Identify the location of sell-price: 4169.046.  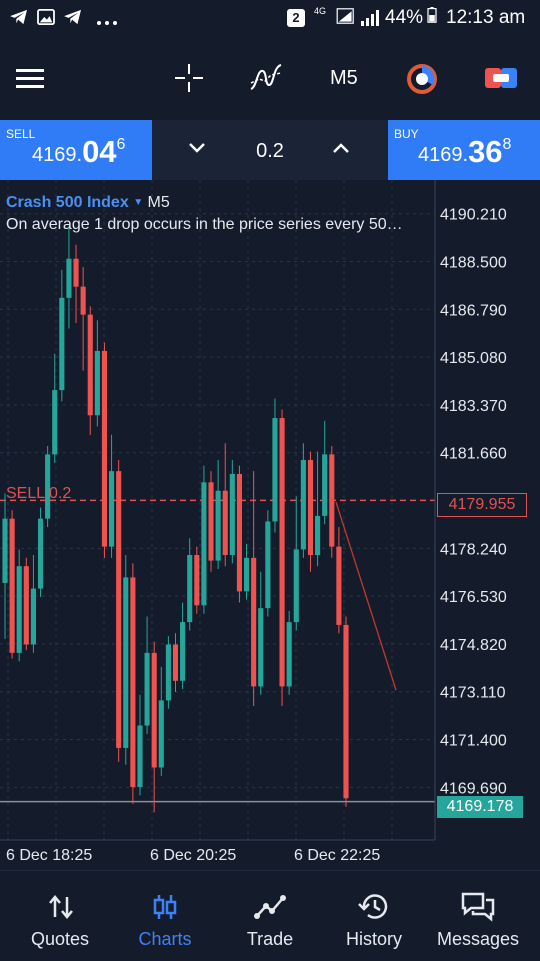
(79, 151).